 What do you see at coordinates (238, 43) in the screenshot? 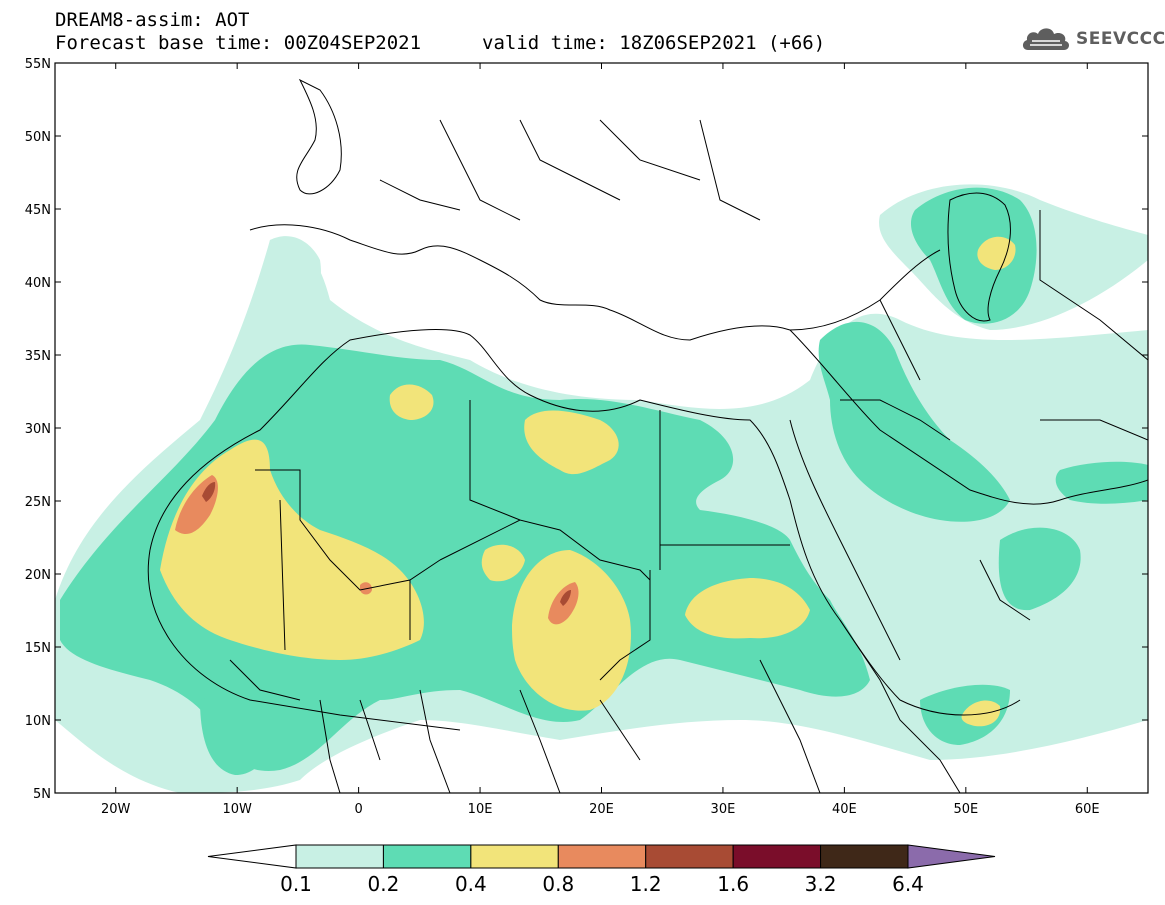
I see `forecast-base-time: Forecast base time: 00Z04SEP2021` at bounding box center [238, 43].